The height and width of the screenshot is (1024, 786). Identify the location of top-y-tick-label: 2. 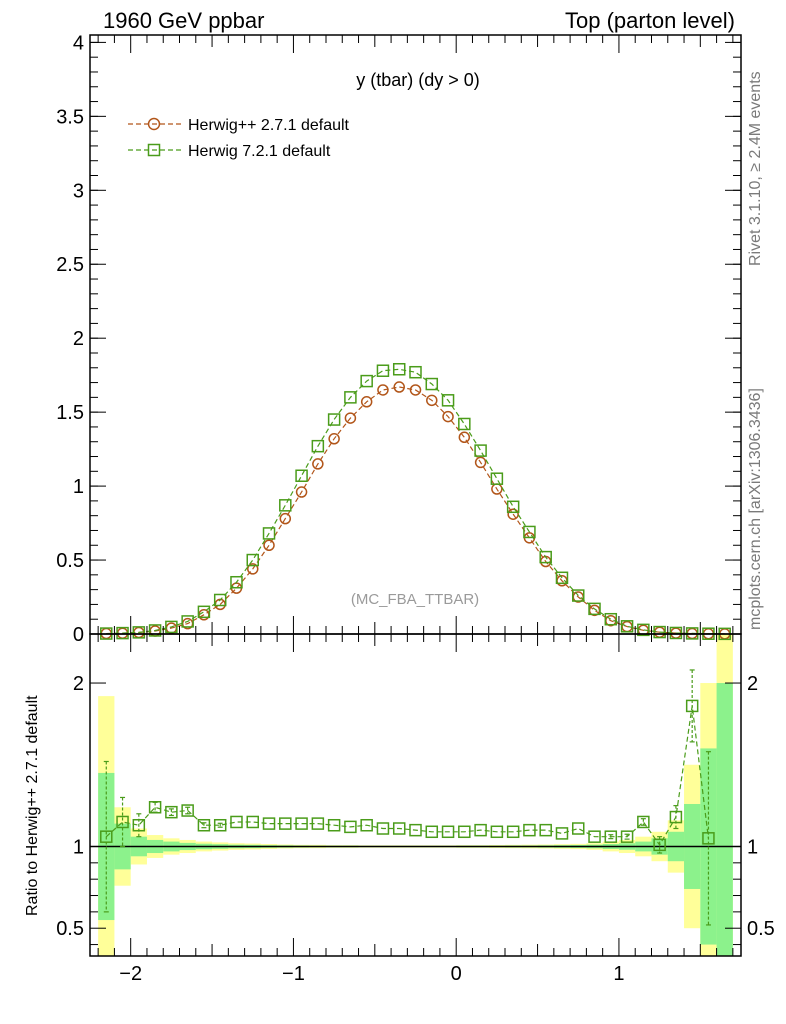
(78, 339).